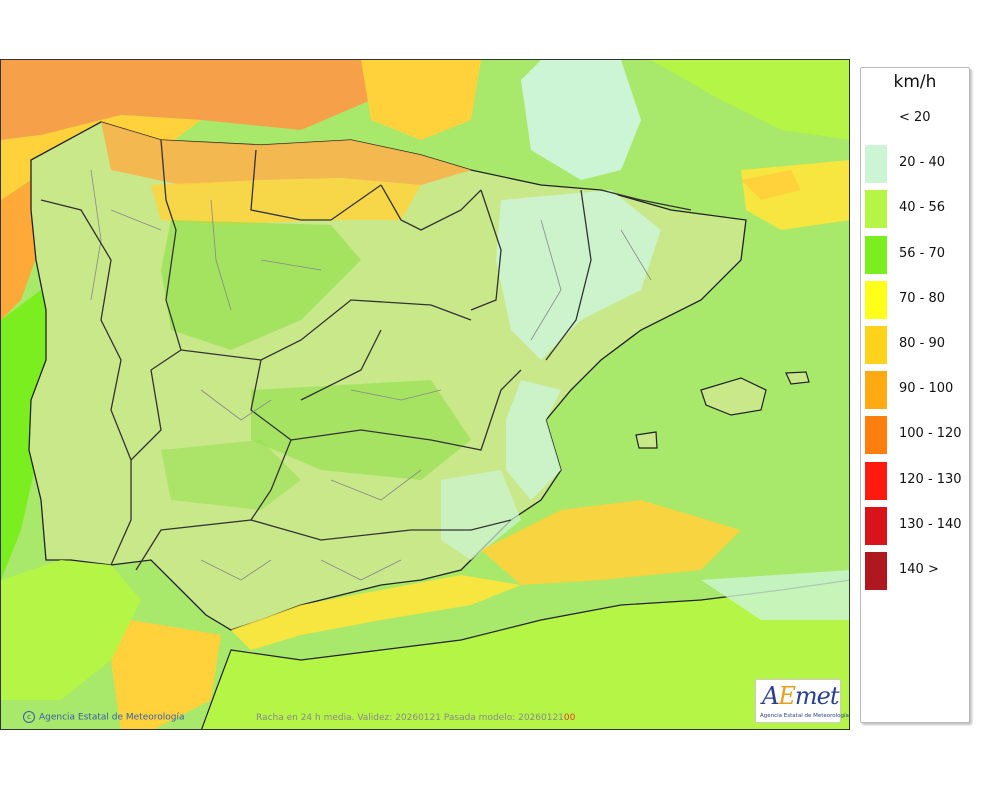  Describe the element at coordinates (421, 100) in the screenshot. I see `atlantic-yellow-zone` at that location.